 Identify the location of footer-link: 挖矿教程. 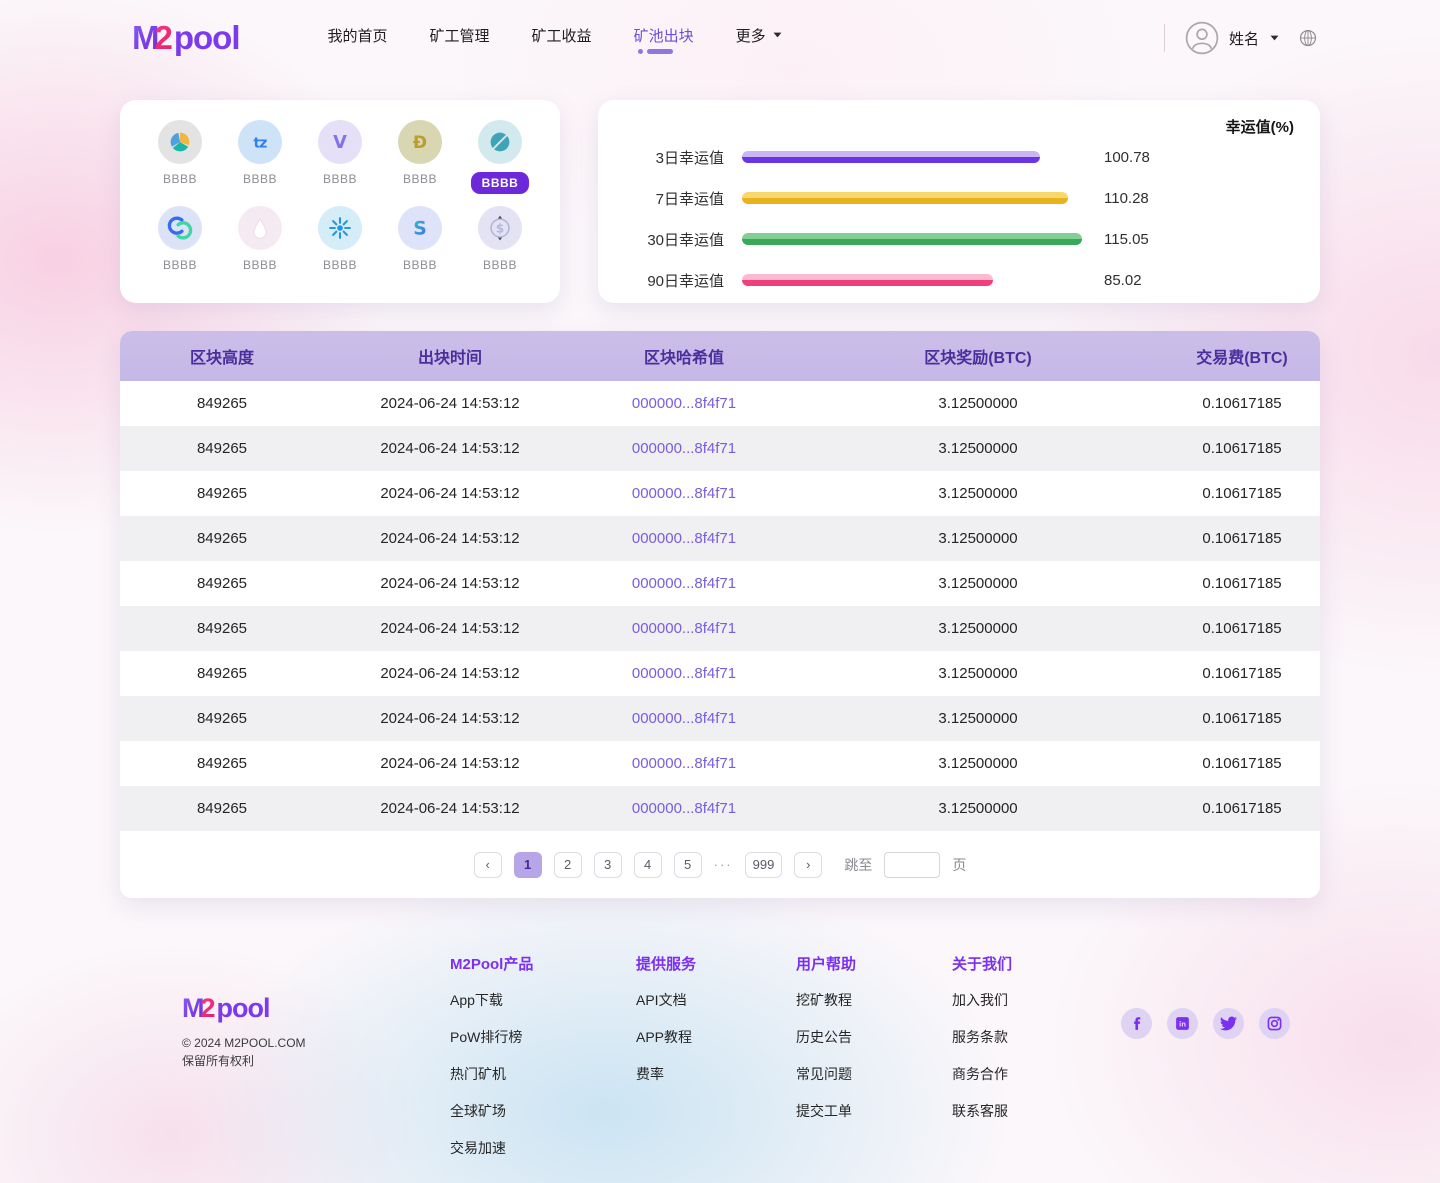
(824, 1000).